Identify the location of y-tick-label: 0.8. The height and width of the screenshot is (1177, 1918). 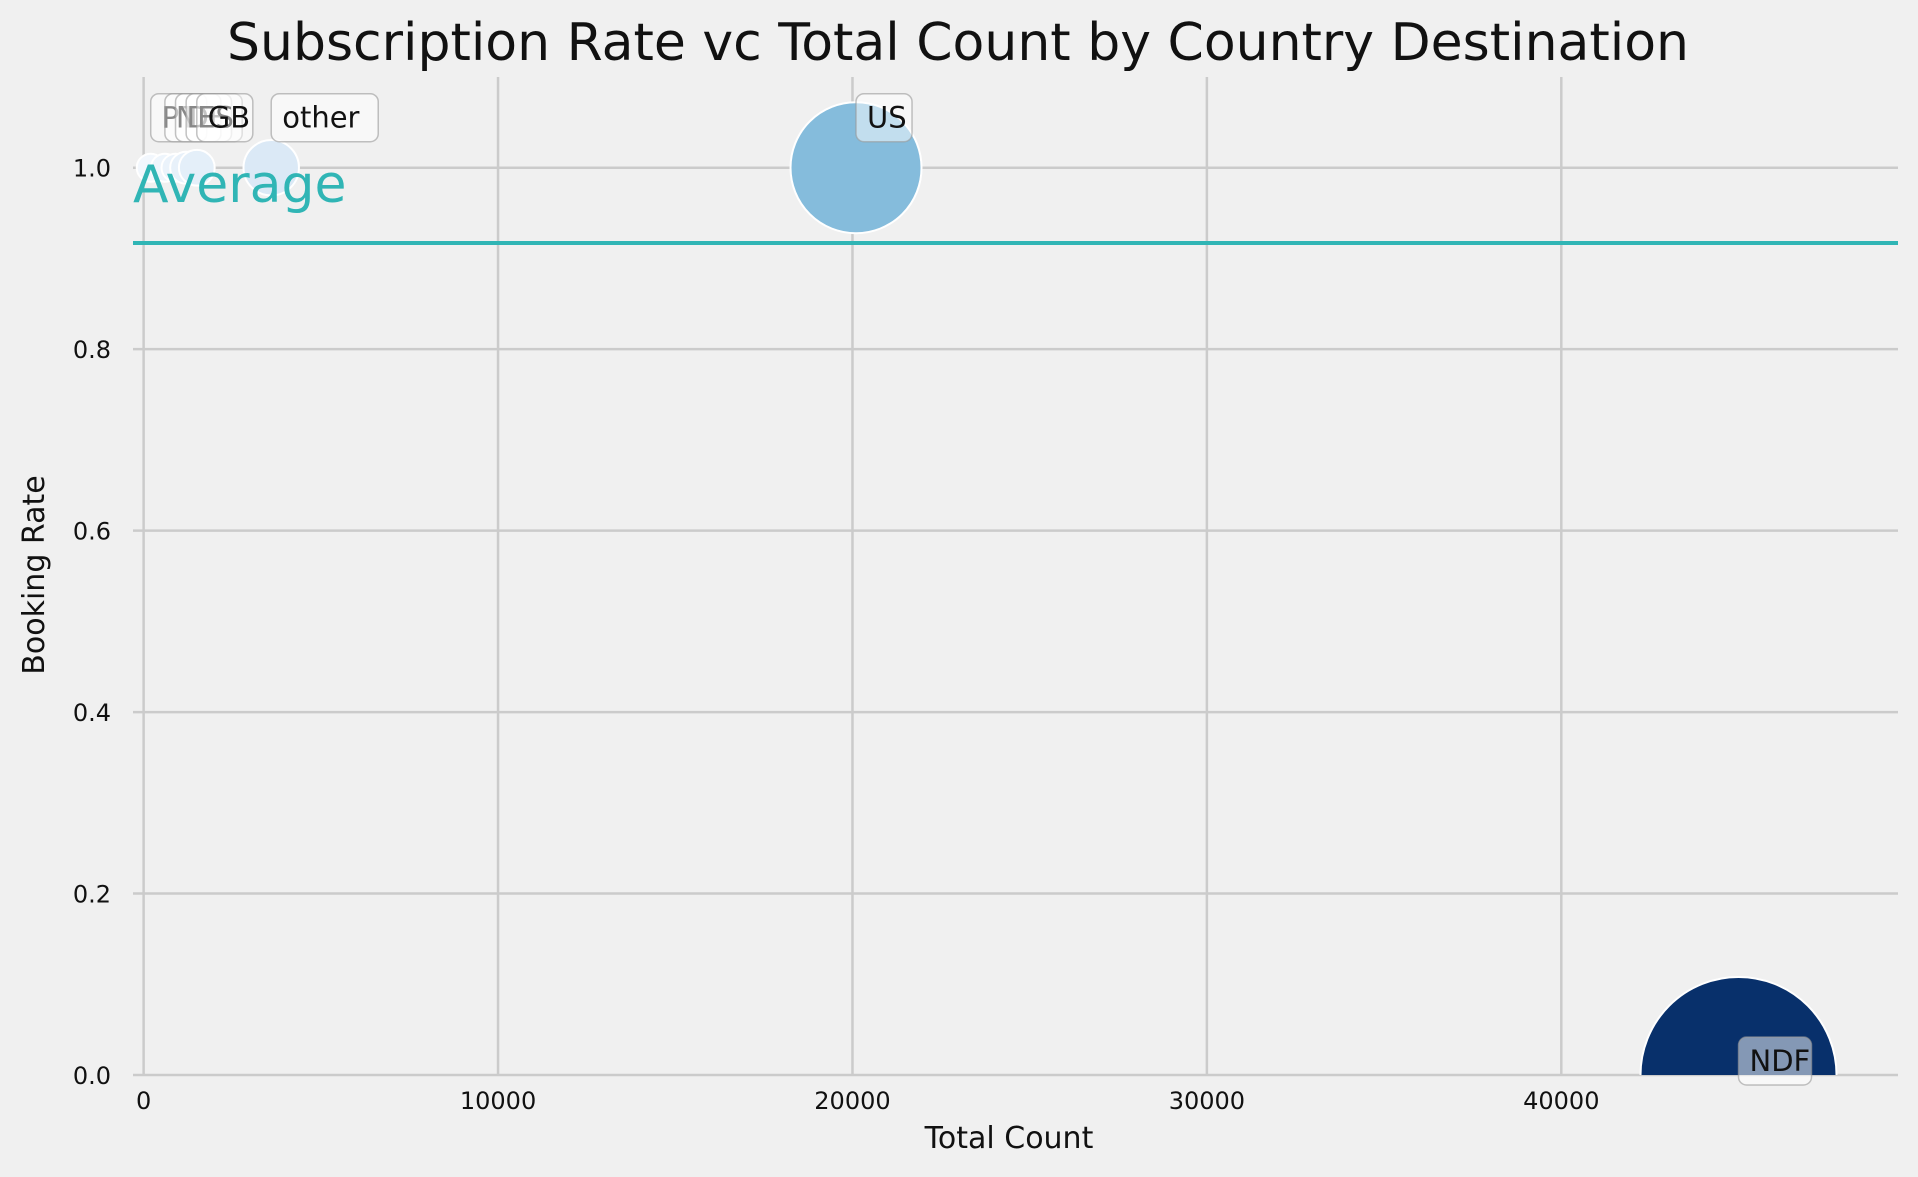
(92, 350).